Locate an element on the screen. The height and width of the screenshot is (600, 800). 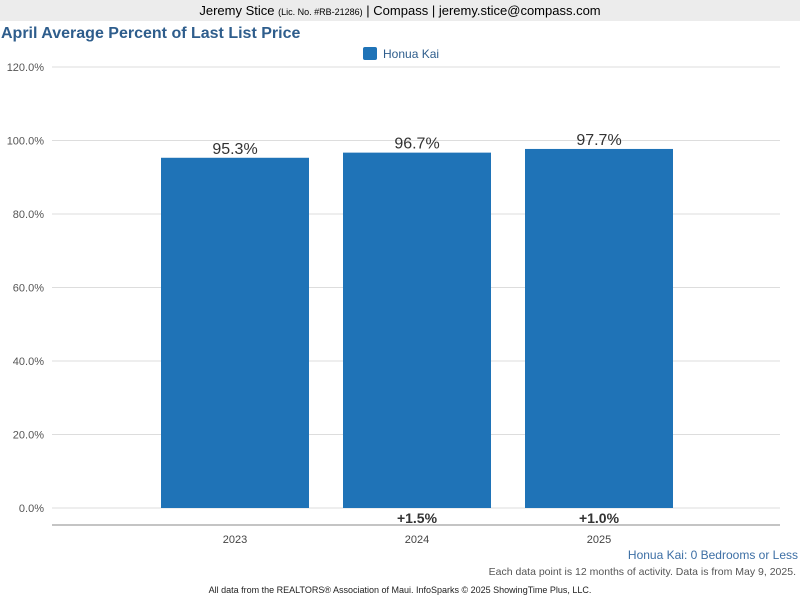
x-tick-label: 2023 is located at coordinates (235, 540).